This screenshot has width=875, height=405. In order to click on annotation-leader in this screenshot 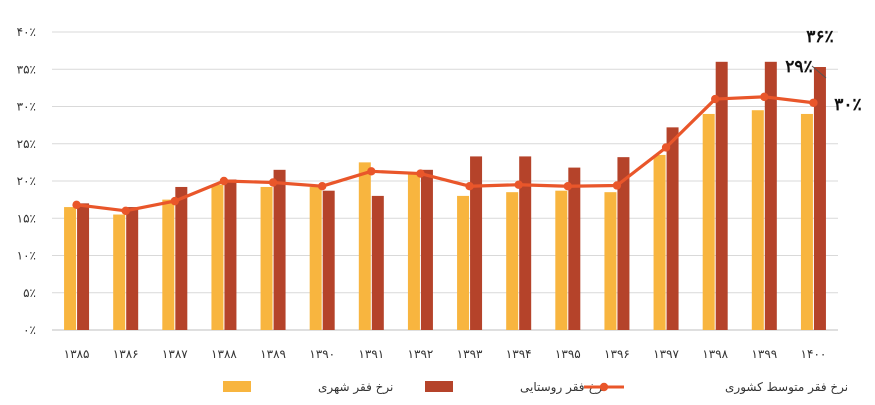, I will do `click(819, 72)`.